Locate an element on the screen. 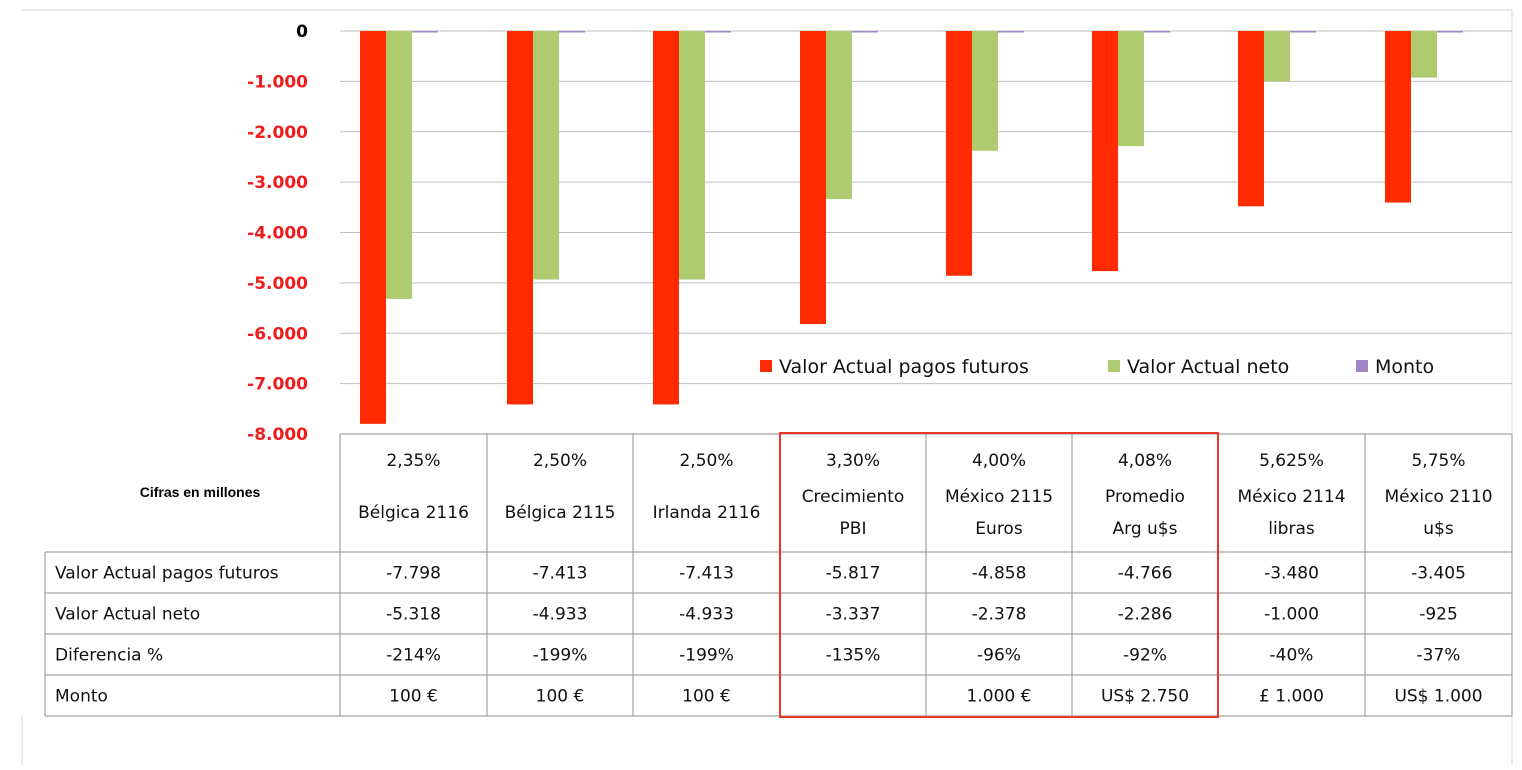 Image resolution: width=1522 pixels, height=770 pixels. table-cell: -1.000 is located at coordinates (1291, 615).